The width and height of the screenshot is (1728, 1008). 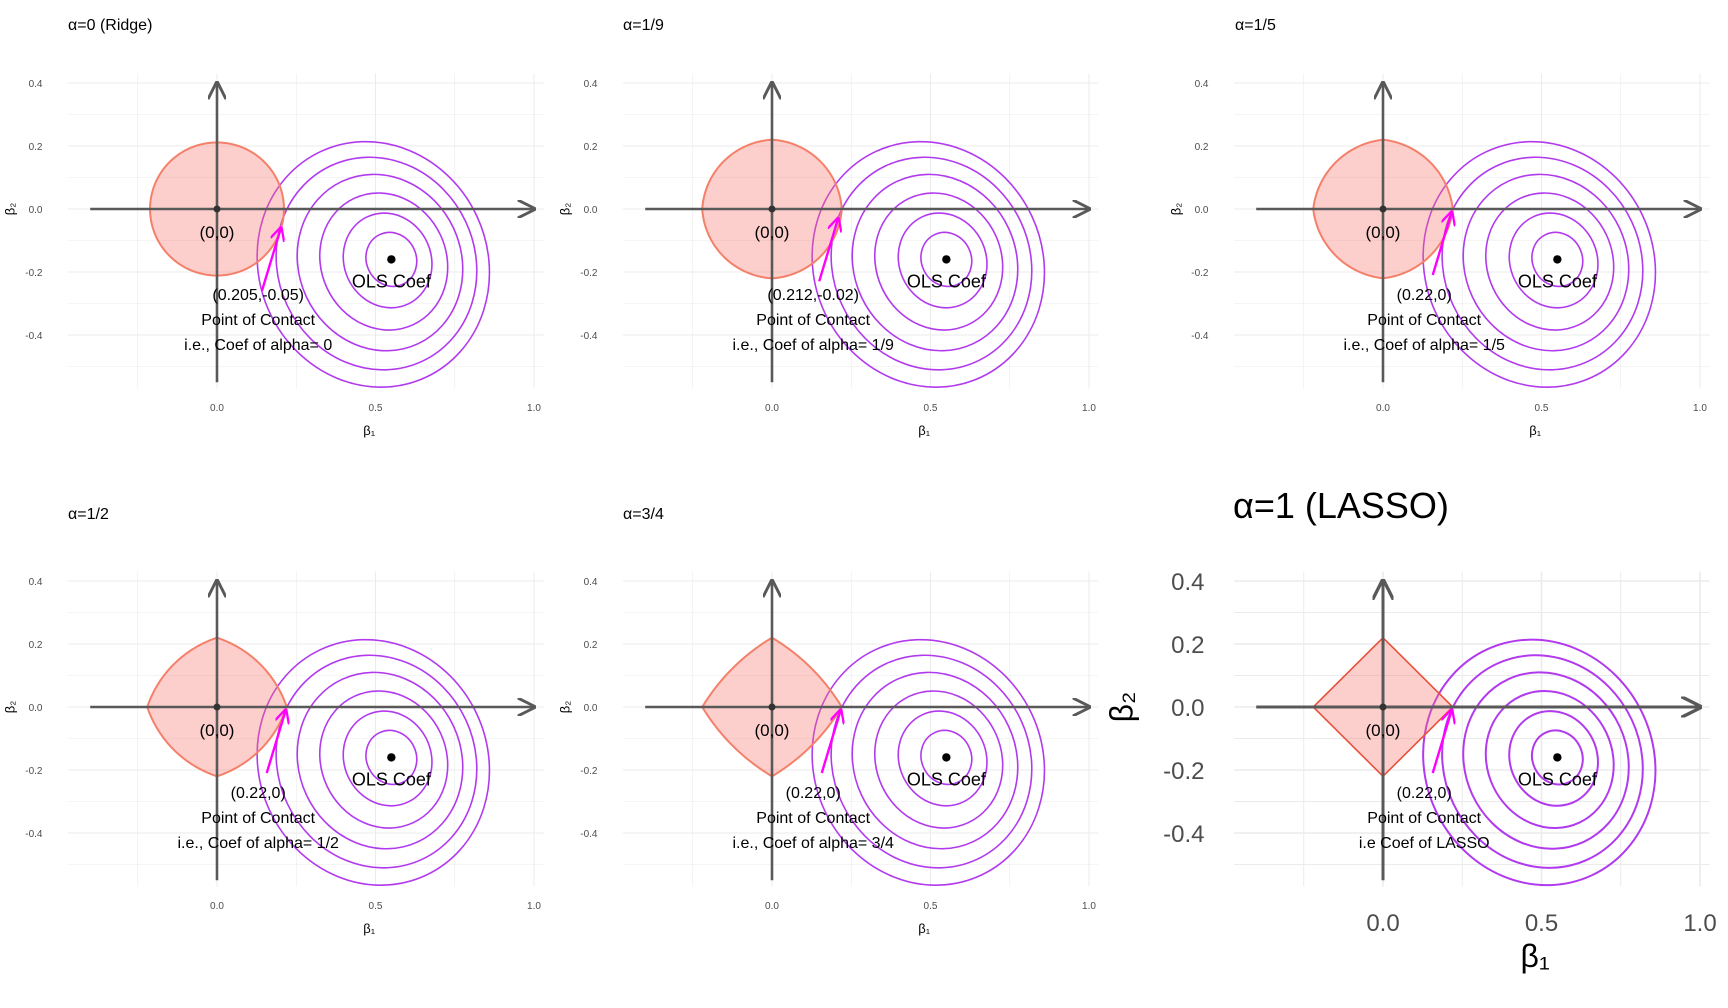 I want to click on annotation-line: i.e., Coef of alpha= 1/2, so click(x=258, y=843).